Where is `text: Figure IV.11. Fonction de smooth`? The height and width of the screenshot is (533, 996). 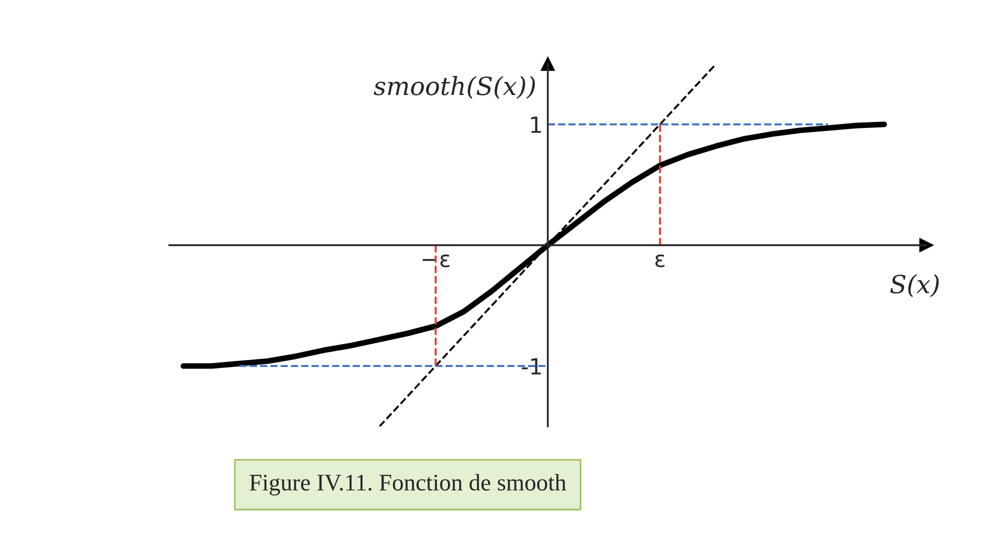 text: Figure IV.11. Fonction de smooth is located at coordinates (408, 485).